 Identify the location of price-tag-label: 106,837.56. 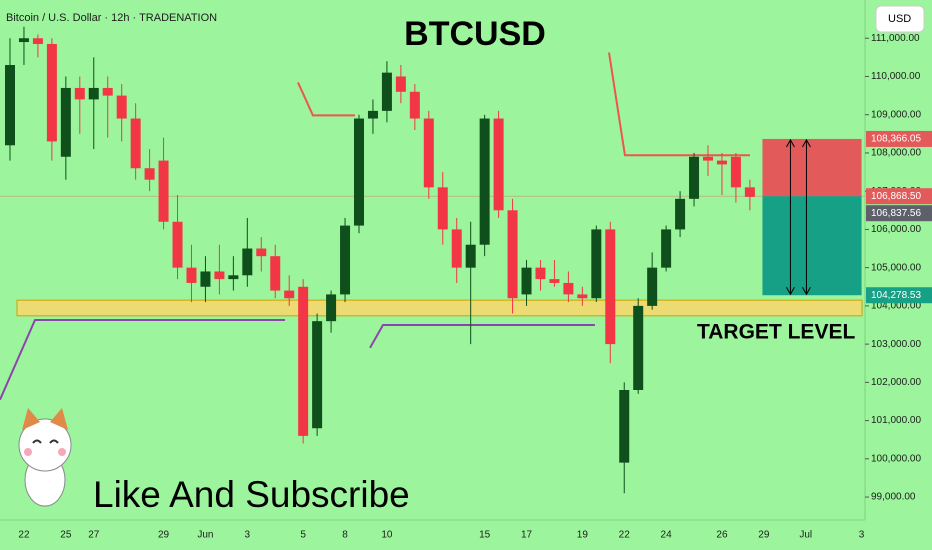
(896, 213).